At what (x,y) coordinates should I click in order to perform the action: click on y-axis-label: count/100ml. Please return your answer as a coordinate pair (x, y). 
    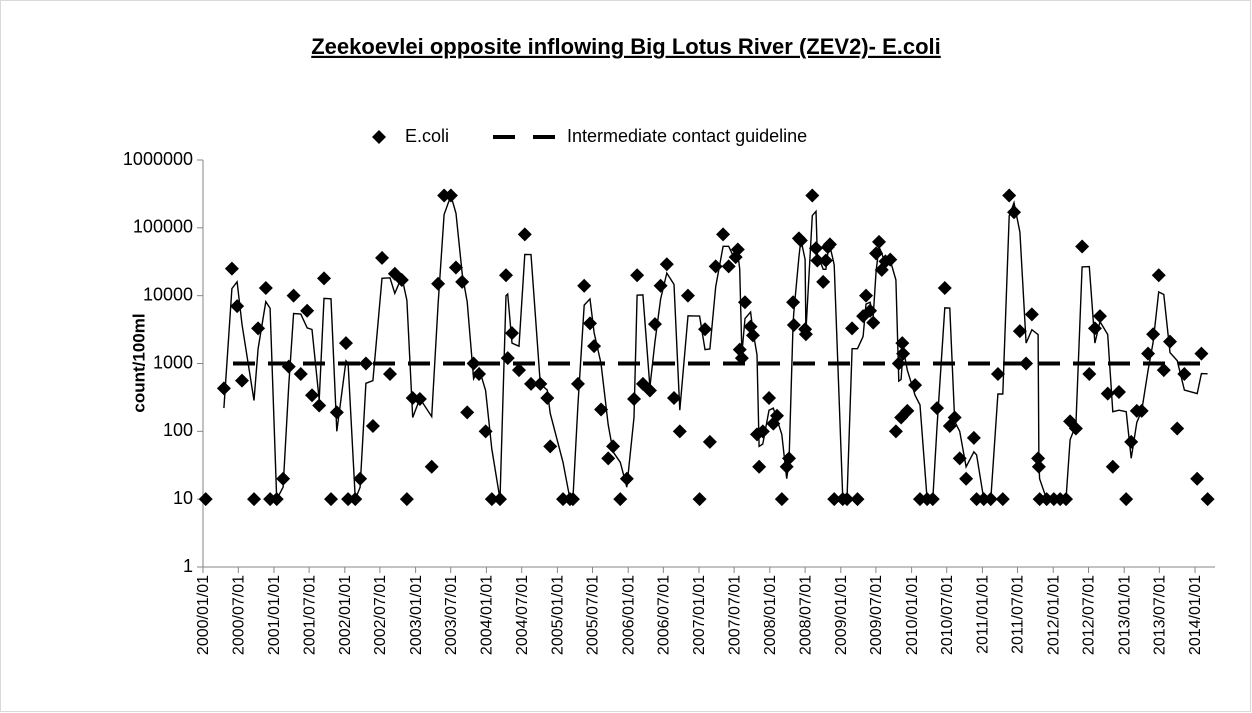
    Looking at the image, I should click on (138, 362).